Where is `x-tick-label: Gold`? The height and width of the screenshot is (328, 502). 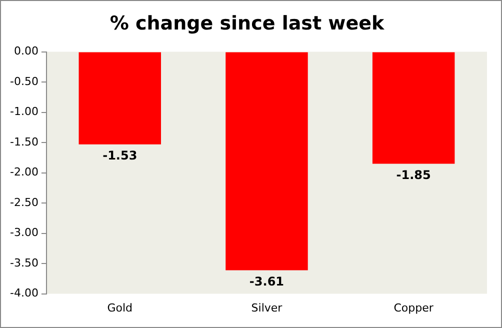
x-tick-label: Gold is located at coordinates (120, 307).